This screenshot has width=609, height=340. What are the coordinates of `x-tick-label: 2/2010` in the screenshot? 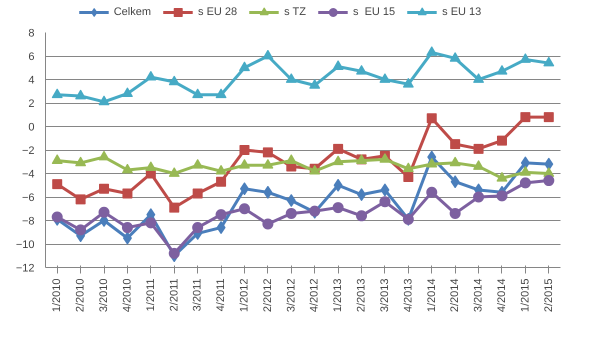 It's located at (80, 295).